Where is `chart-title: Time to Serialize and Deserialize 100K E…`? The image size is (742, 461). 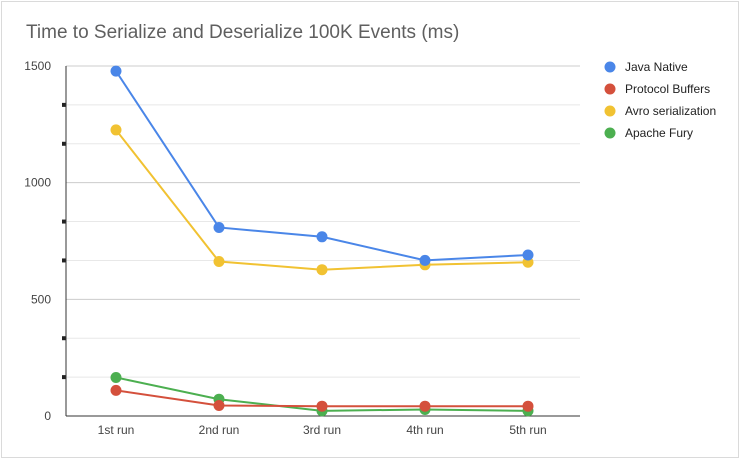
chart-title: Time to Serialize and Deserialize 100K E… is located at coordinates (243, 32).